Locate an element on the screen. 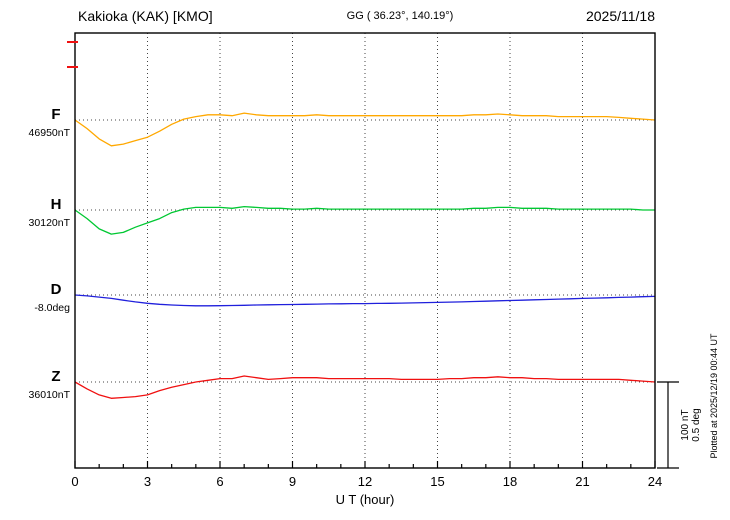 The height and width of the screenshot is (520, 730). x-tick-label: 18 is located at coordinates (510, 481).